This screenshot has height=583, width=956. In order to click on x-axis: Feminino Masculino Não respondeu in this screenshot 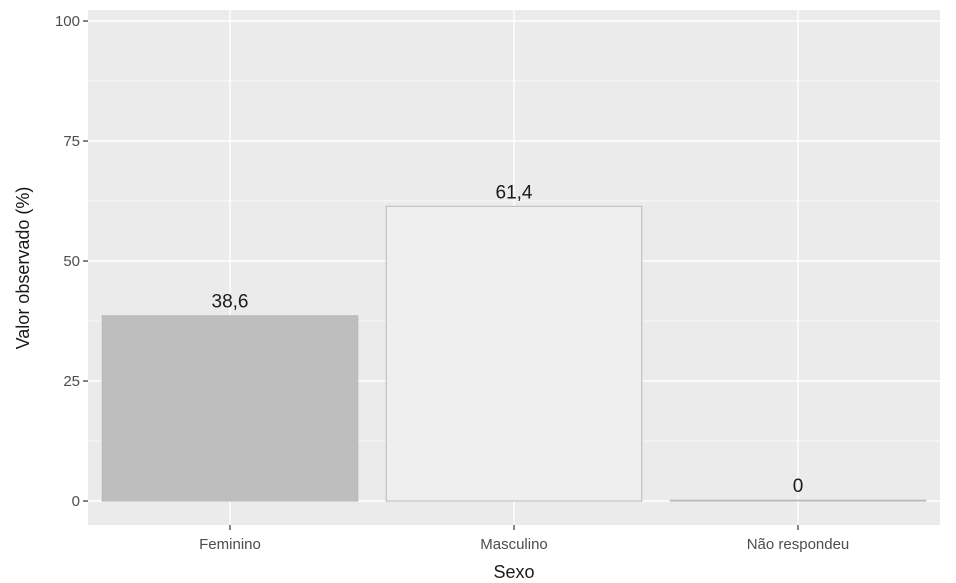, I will do `click(524, 539)`.